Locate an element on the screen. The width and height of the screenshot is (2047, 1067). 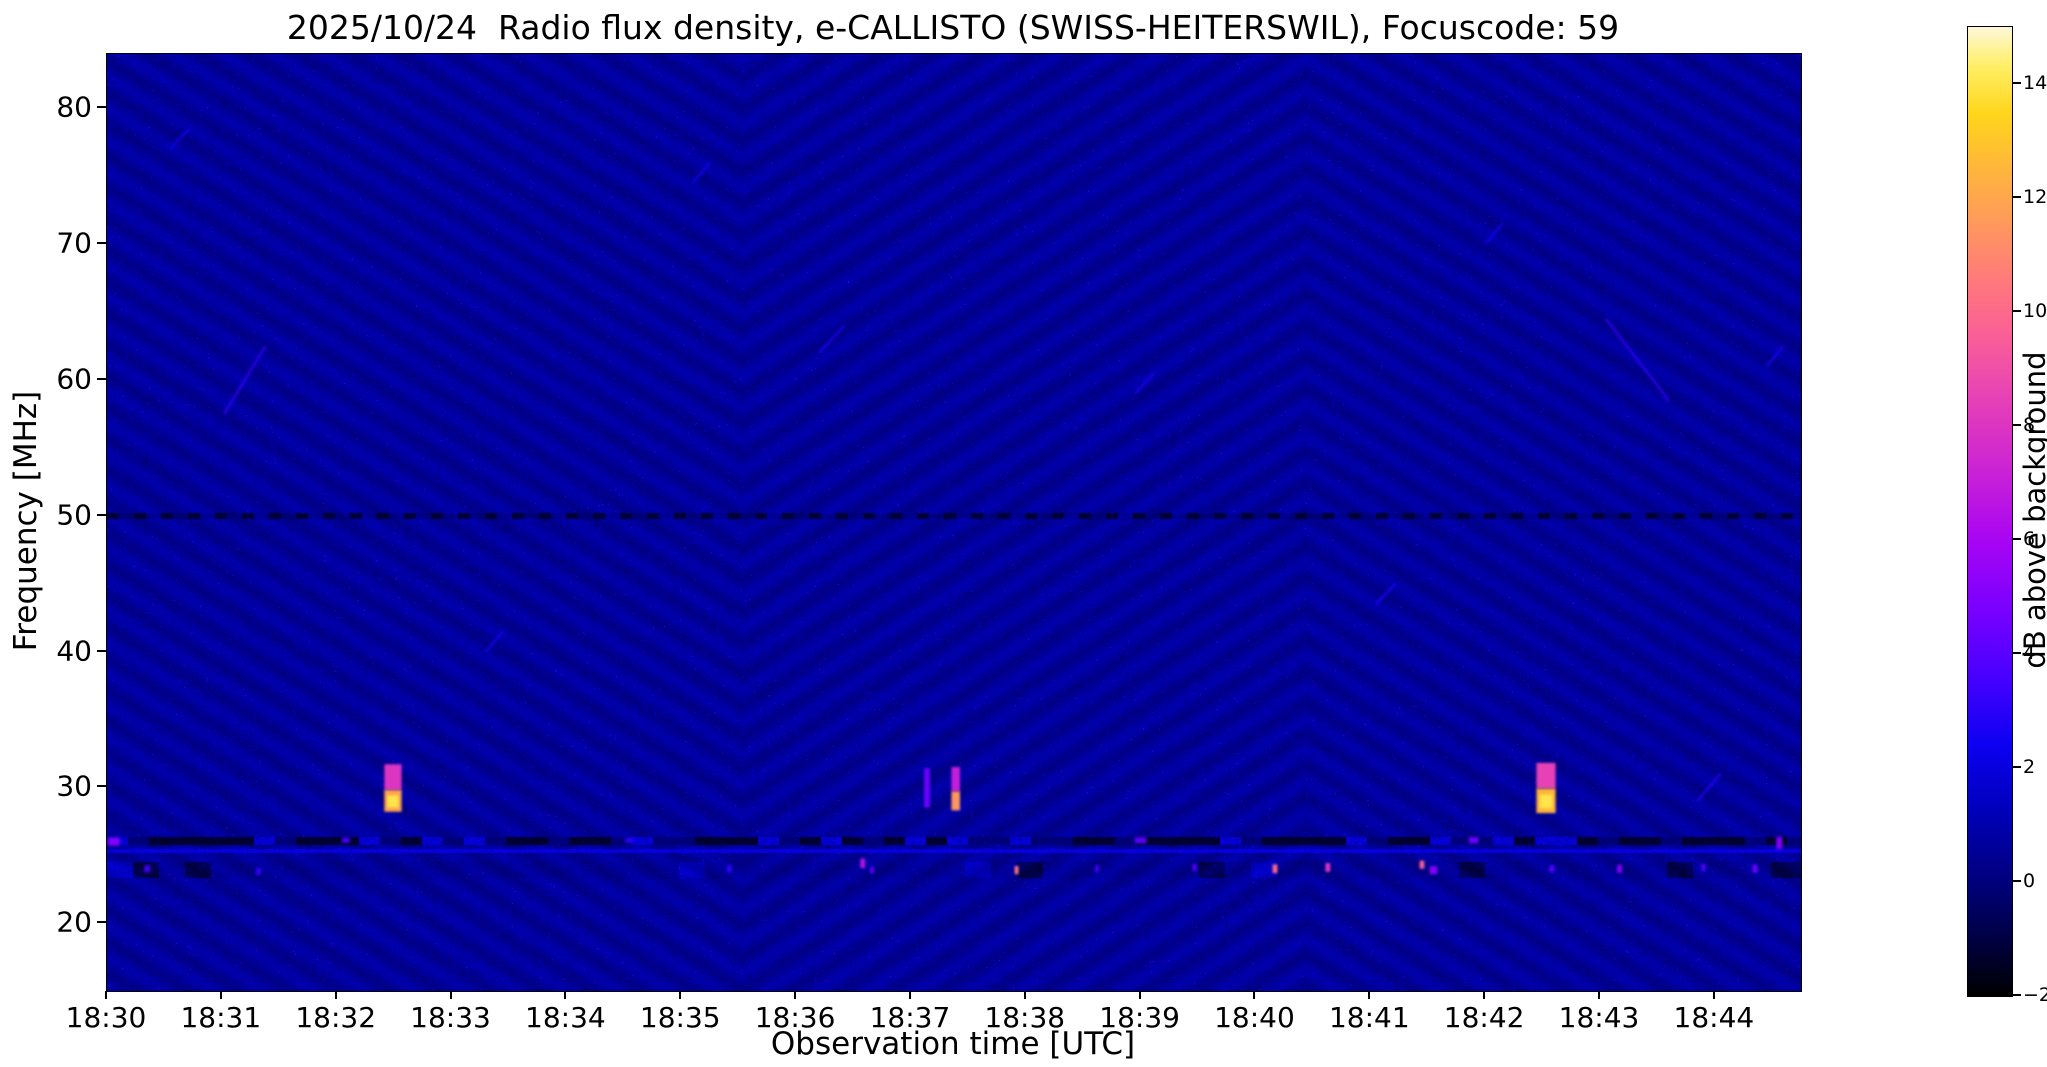
colorbar-tick-label: 4 is located at coordinates (2029, 653).